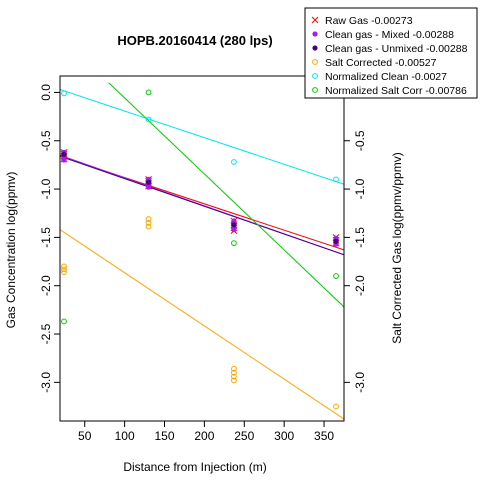  What do you see at coordinates (194, 467) in the screenshot?
I see `x-axis-label: Distance from Injection (m)` at bounding box center [194, 467].